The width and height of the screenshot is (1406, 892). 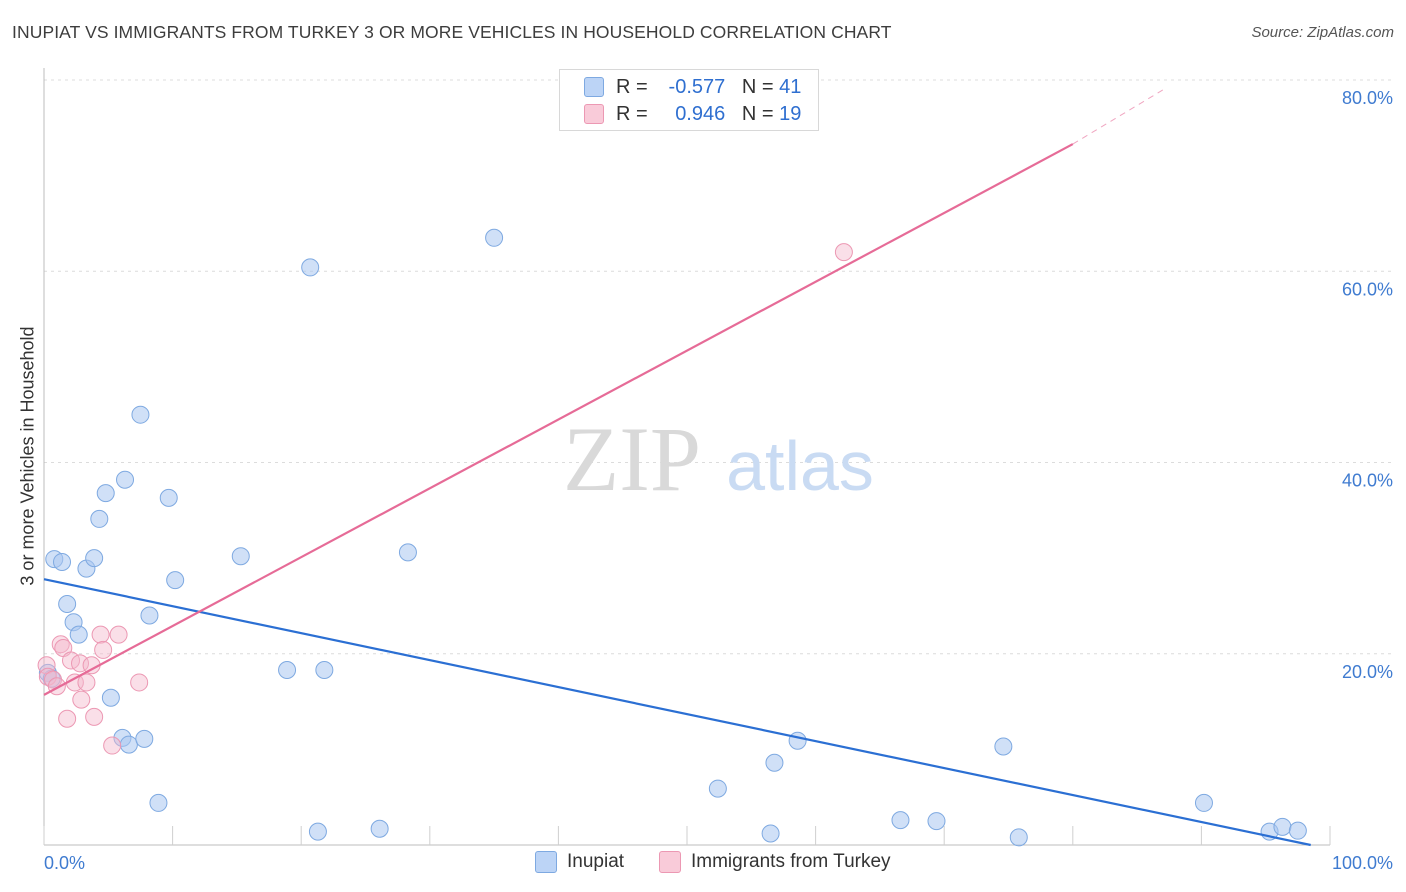 What do you see at coordinates (790, 113) in the screenshot?
I see `legend-n-value-turkey: 19` at bounding box center [790, 113].